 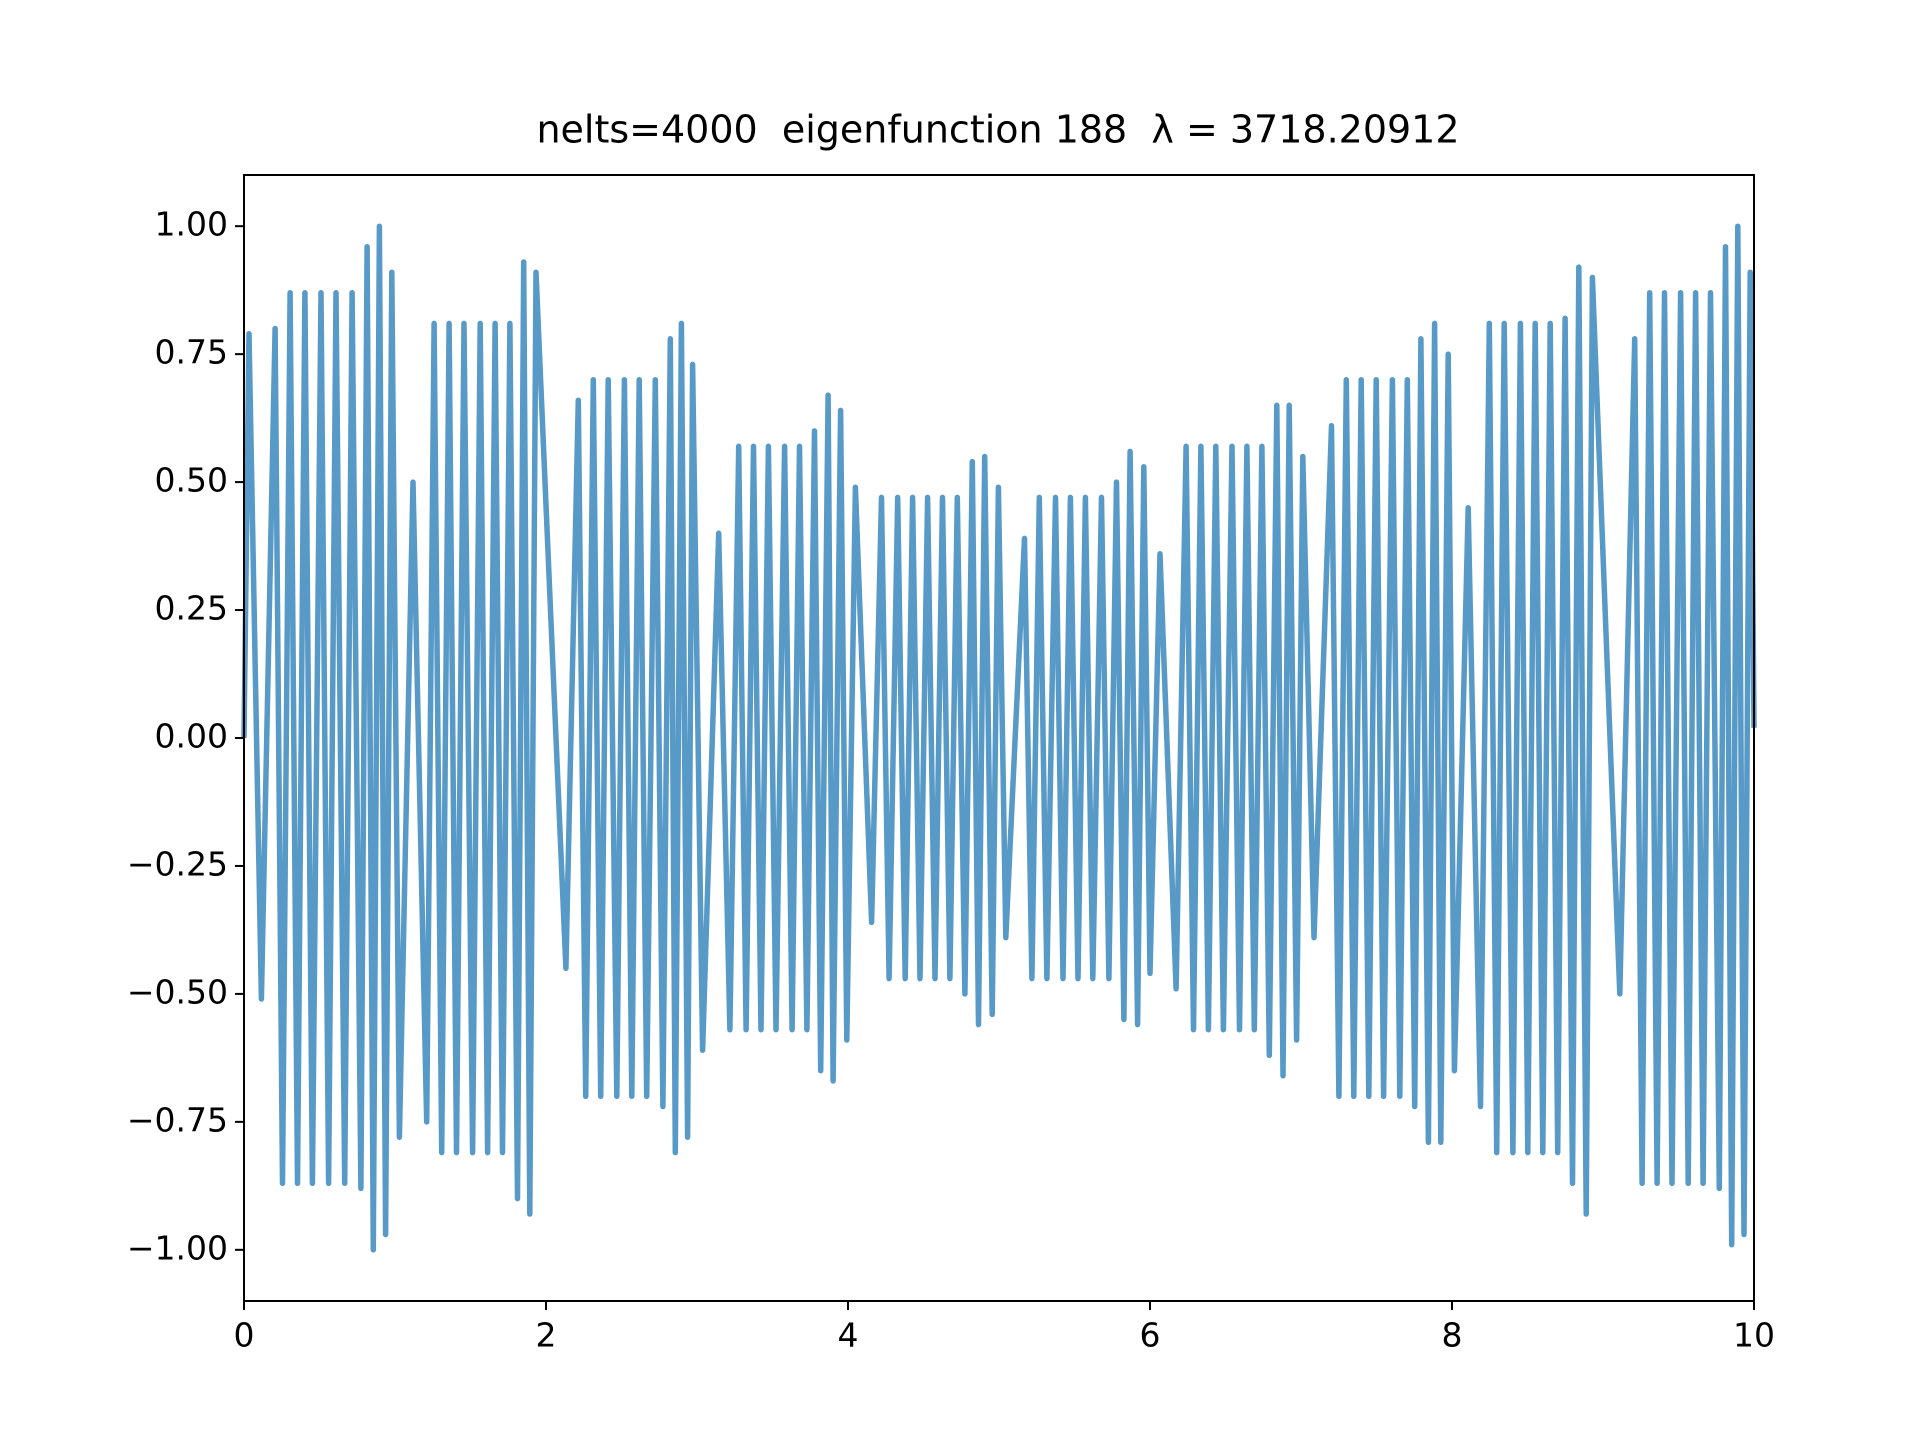 I want to click on y-tick-label: −0.25, so click(x=177, y=863).